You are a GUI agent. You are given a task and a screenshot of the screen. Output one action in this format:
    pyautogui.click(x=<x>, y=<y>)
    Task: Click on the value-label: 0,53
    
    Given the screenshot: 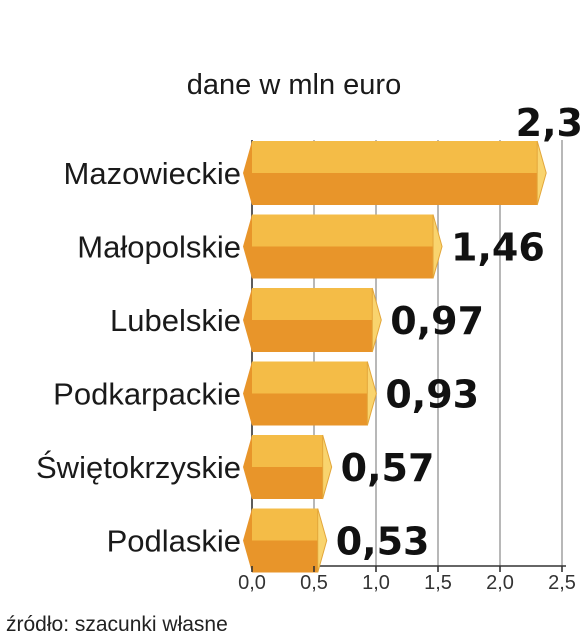 What is the action you would take?
    pyautogui.click(x=383, y=542)
    